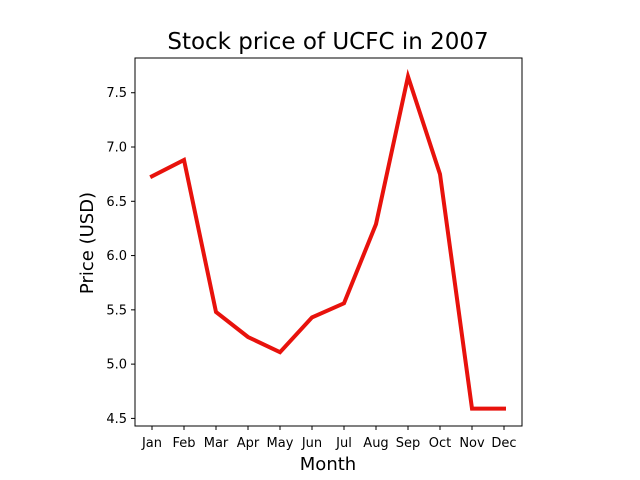  What do you see at coordinates (116, 256) in the screenshot?
I see `y-tick-label: 6.0` at bounding box center [116, 256].